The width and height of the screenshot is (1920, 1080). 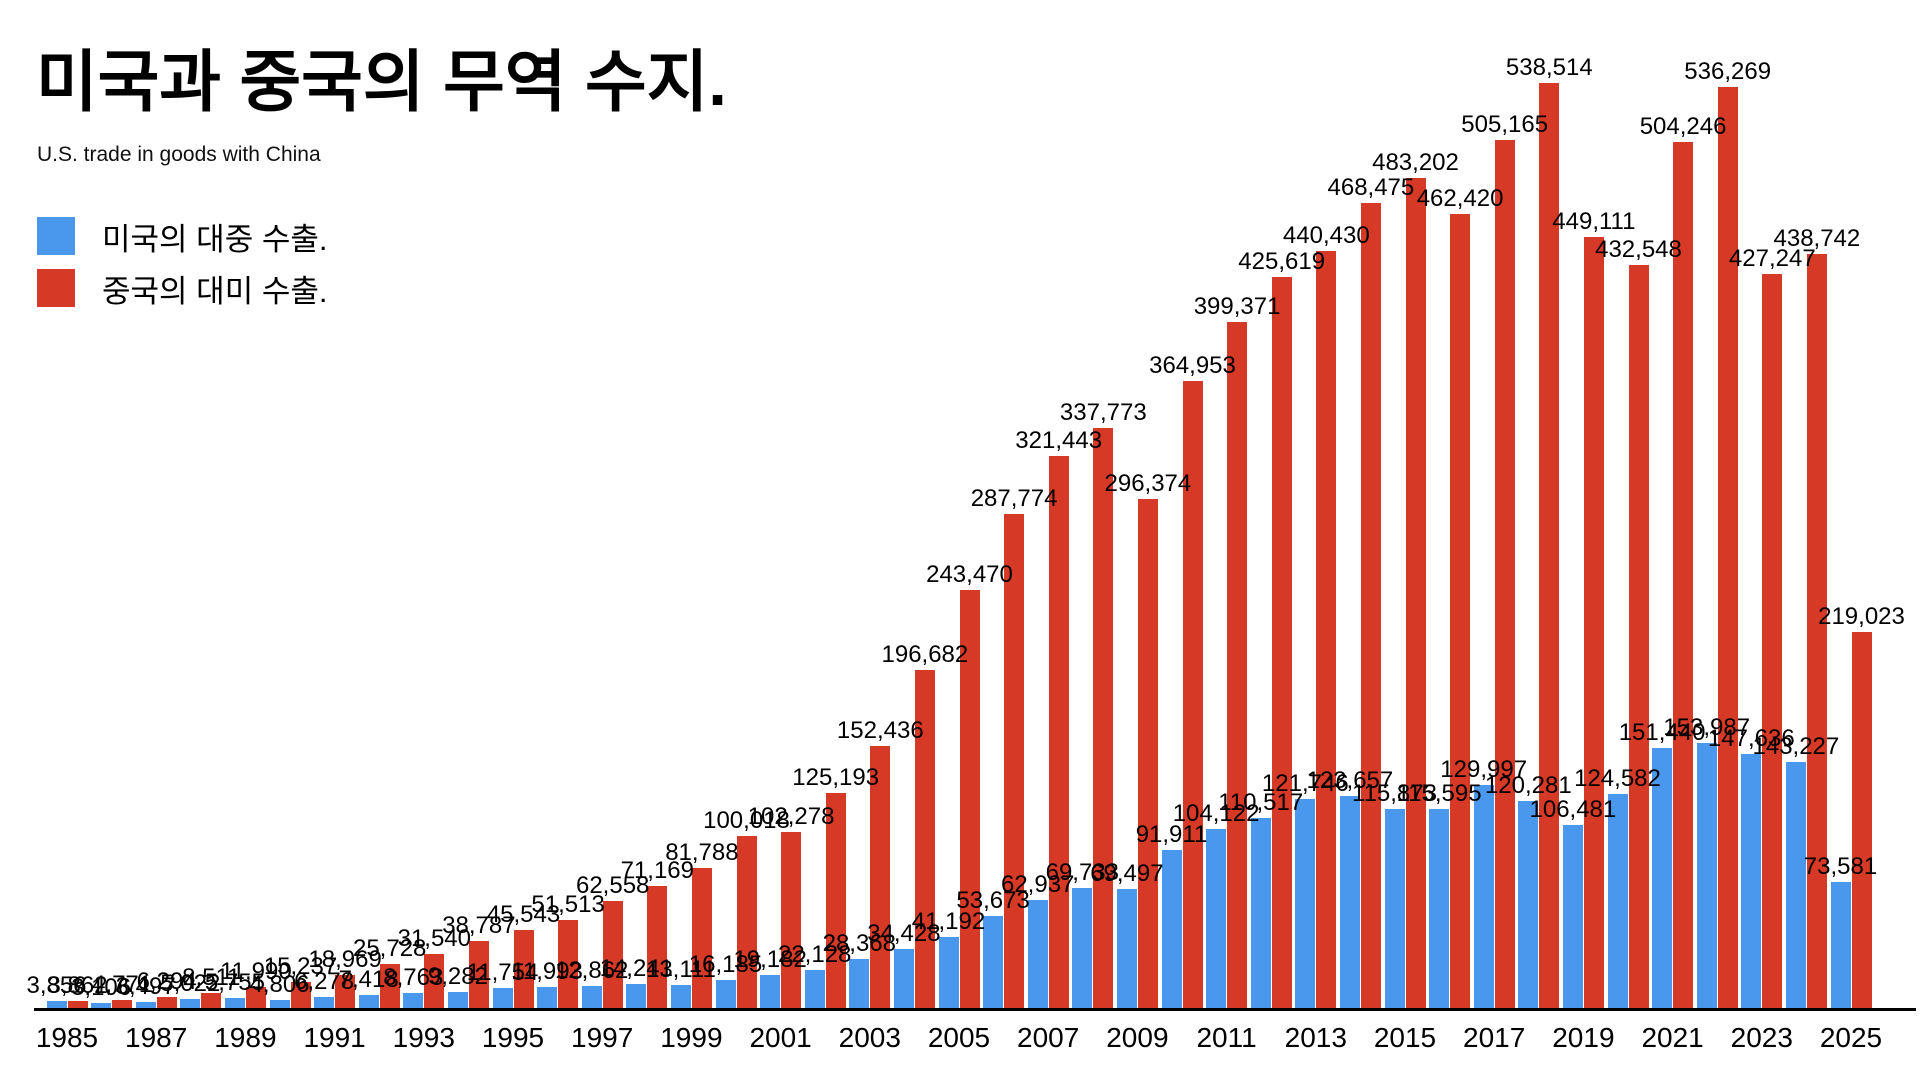 I want to click on bar-value-china-exports-2009: 296,374, so click(x=1148, y=483).